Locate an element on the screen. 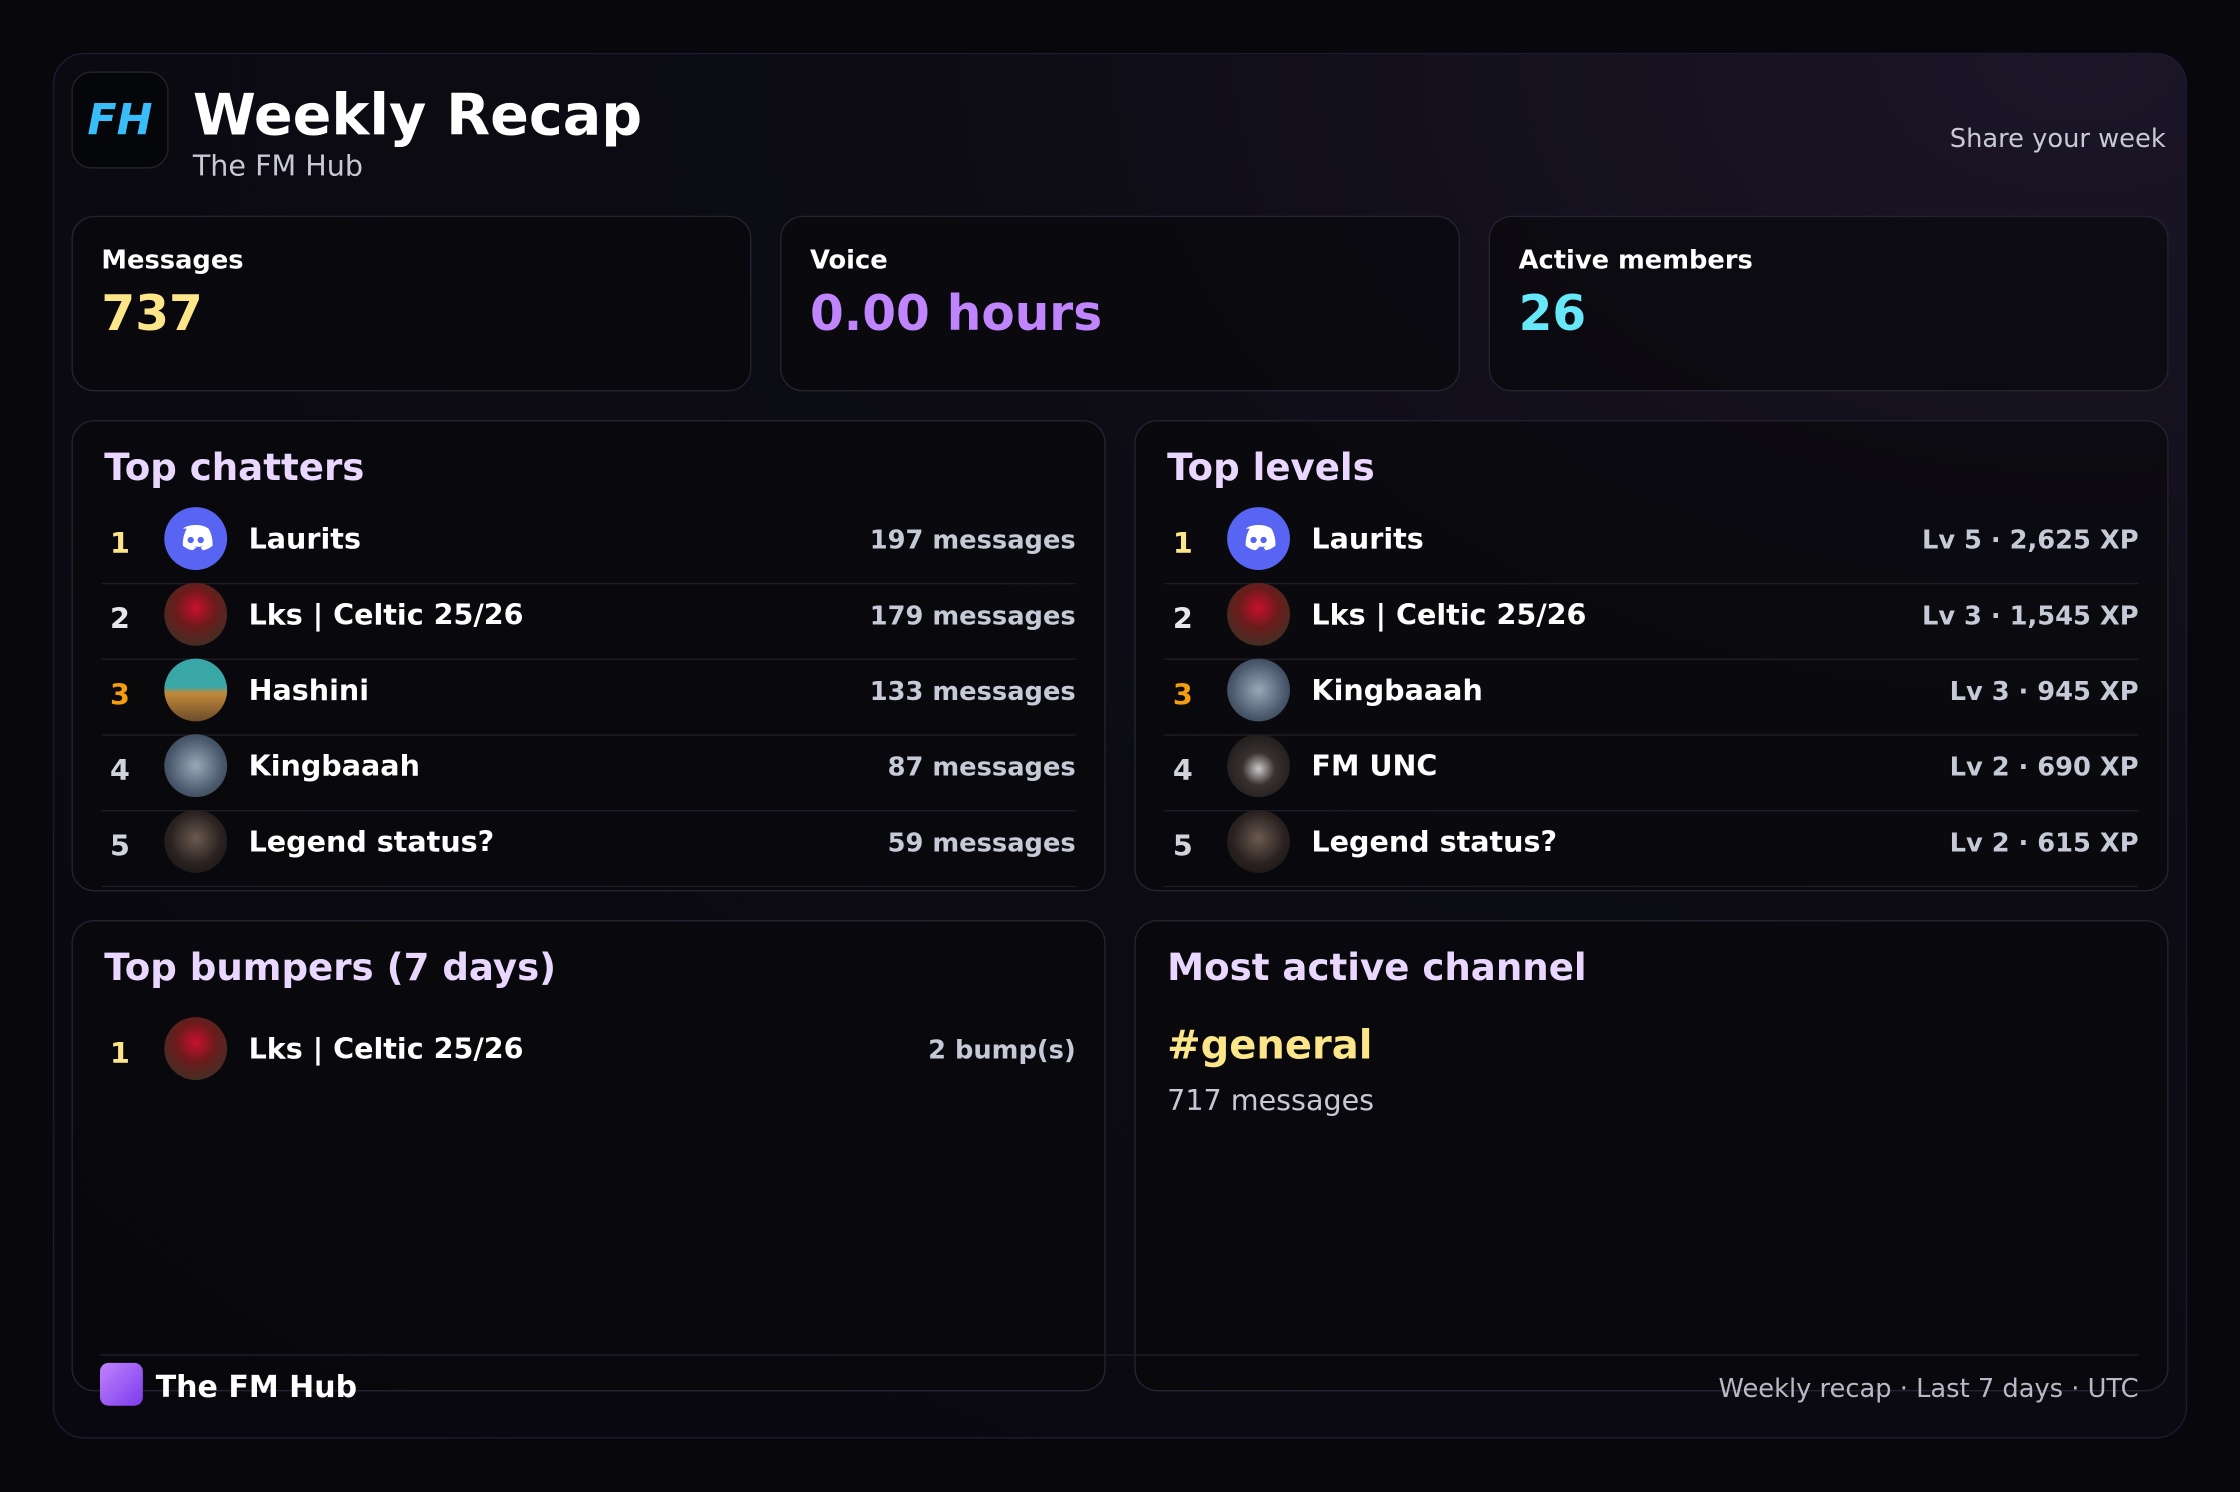 This screenshot has width=2240, height=1492. brand-icon is located at coordinates (121, 1384).